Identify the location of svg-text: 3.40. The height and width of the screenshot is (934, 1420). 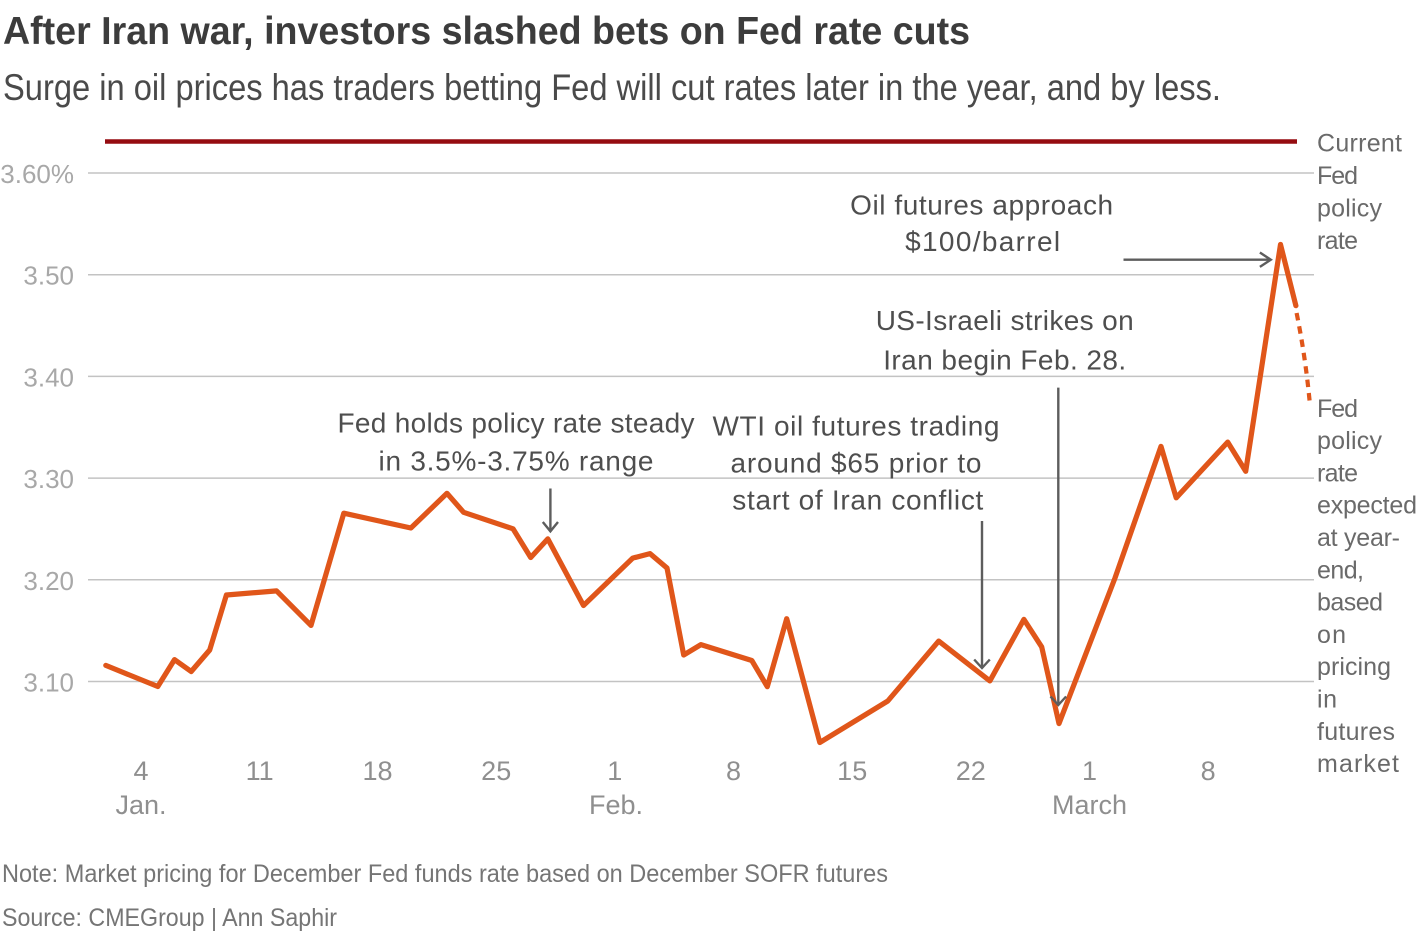
(48, 377).